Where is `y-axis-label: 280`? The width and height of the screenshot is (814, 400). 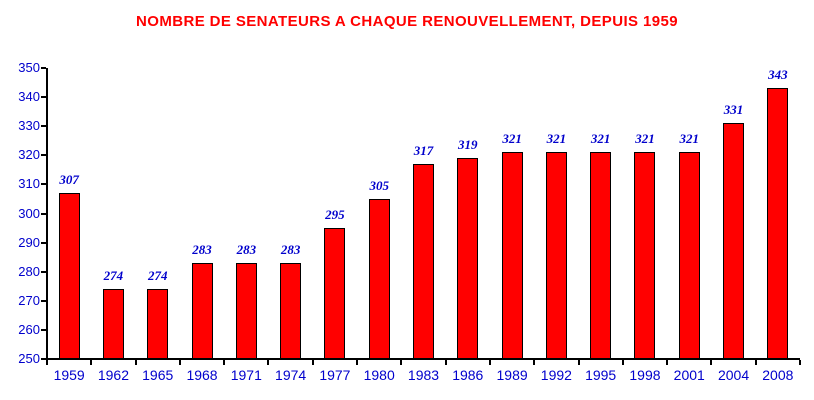
y-axis-label: 280 is located at coordinates (29, 271).